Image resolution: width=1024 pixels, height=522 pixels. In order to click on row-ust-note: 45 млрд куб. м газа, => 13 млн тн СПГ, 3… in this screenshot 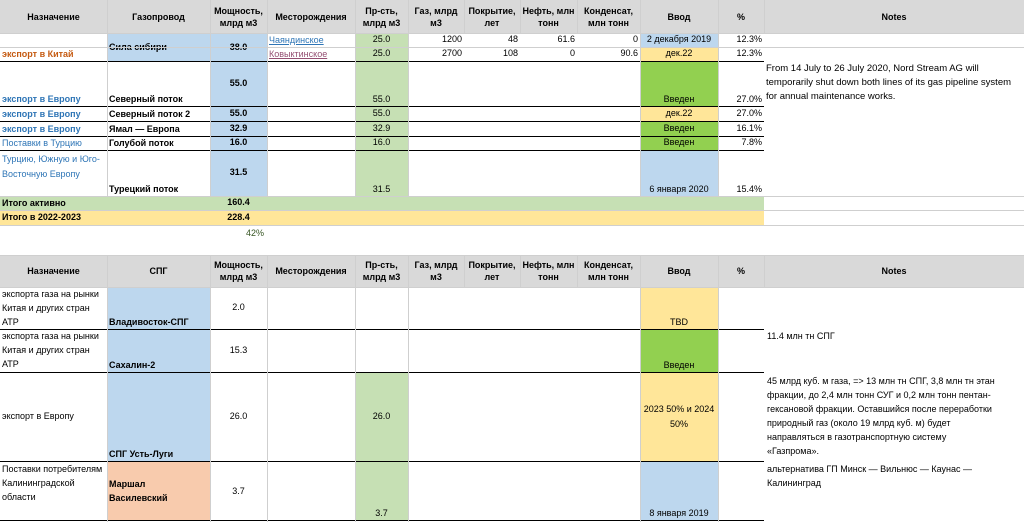, I will do `click(881, 416)`.